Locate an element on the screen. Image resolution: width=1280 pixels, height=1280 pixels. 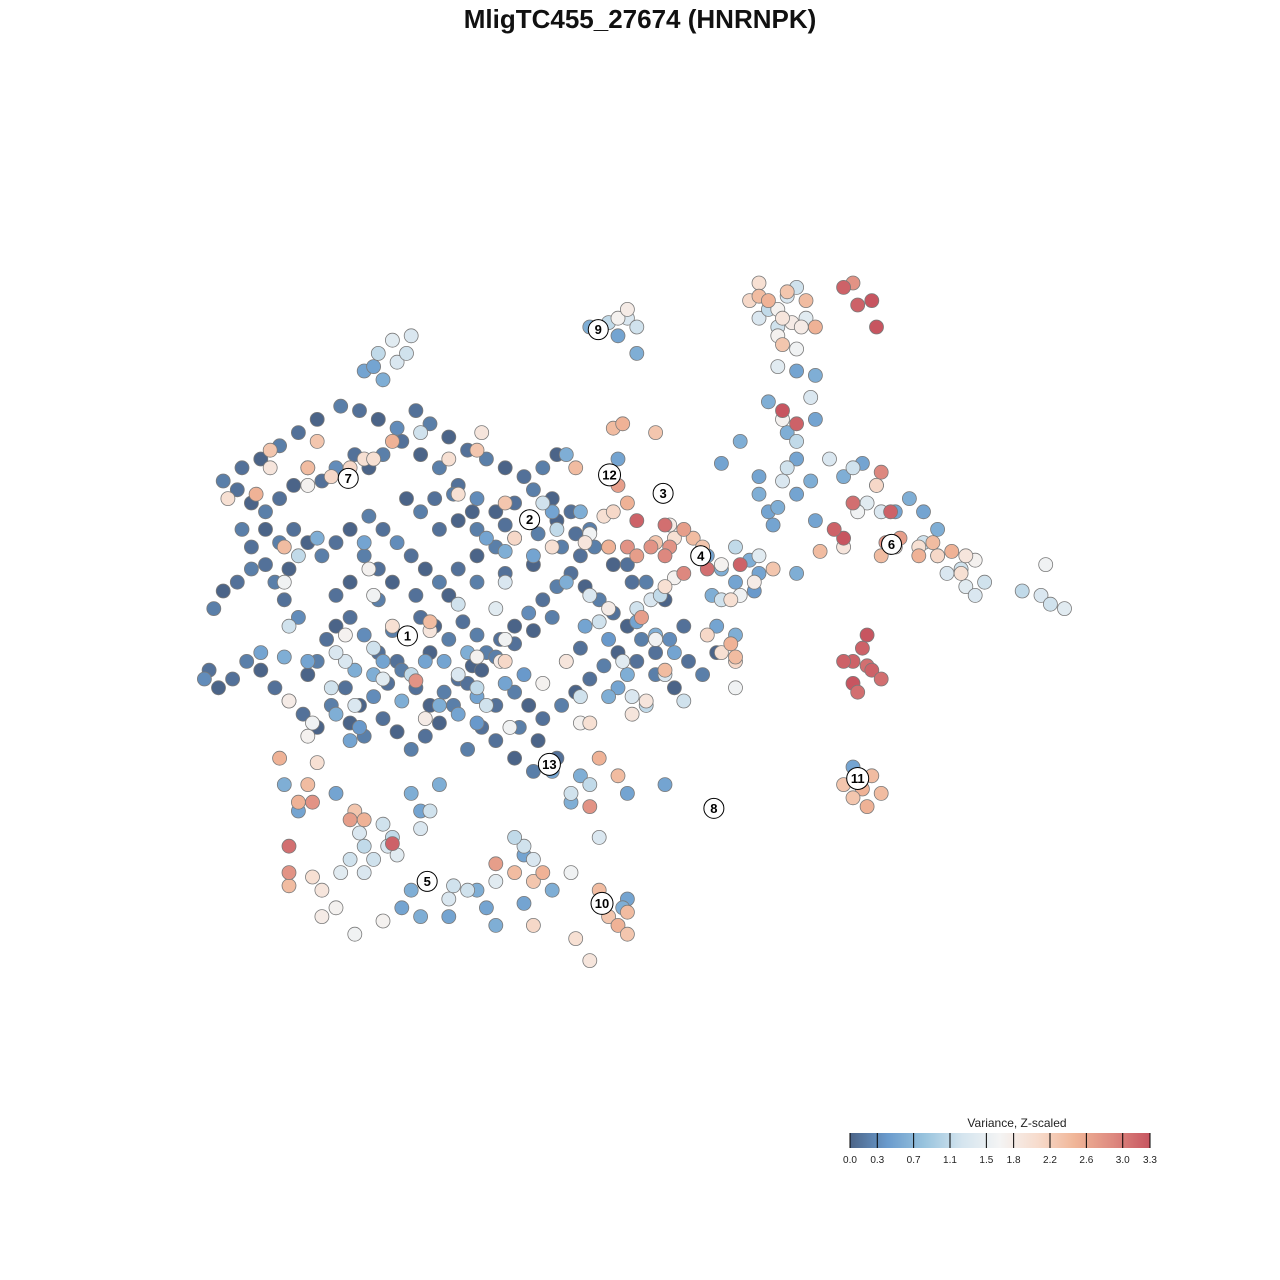
cluster-label-text: 9 is located at coordinates (598, 329).